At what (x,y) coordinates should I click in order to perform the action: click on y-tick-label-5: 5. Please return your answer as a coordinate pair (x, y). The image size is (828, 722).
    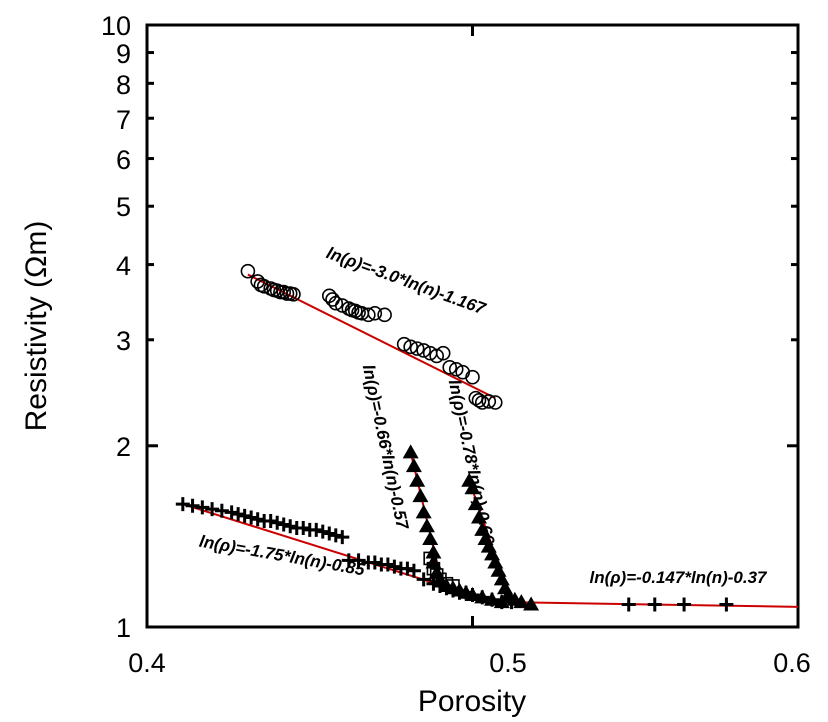
    Looking at the image, I should click on (123, 207).